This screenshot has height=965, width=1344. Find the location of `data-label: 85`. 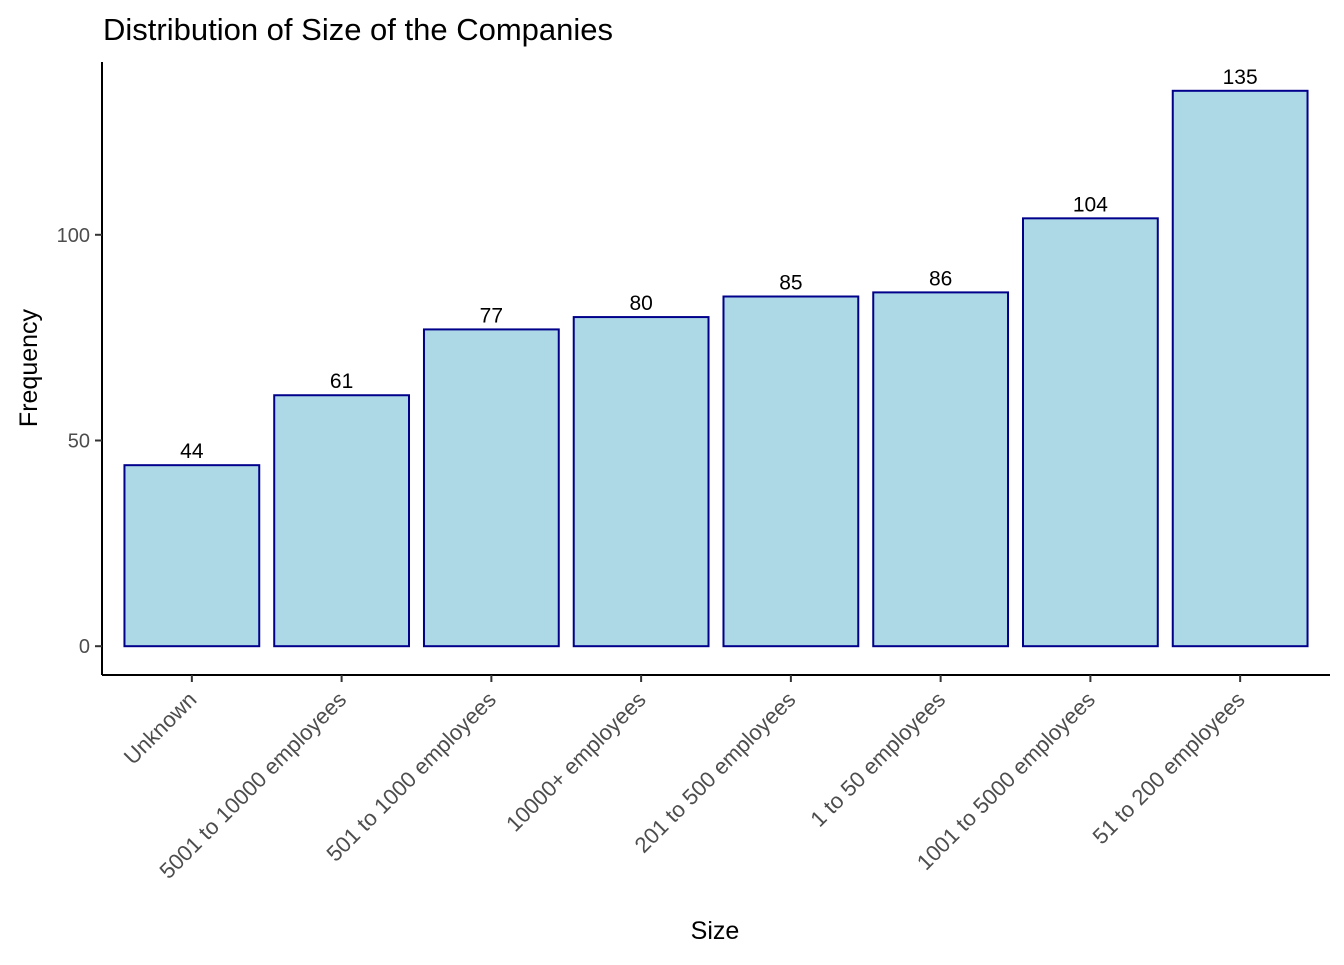

data-label: 85 is located at coordinates (790, 283).